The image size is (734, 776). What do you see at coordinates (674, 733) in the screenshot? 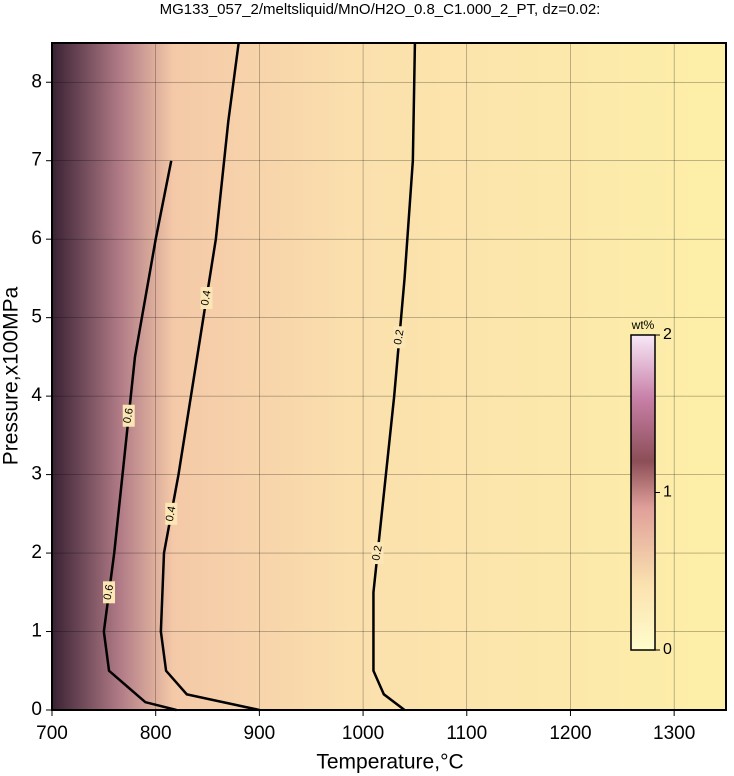
I see `x-tick-label: 1300` at bounding box center [674, 733].